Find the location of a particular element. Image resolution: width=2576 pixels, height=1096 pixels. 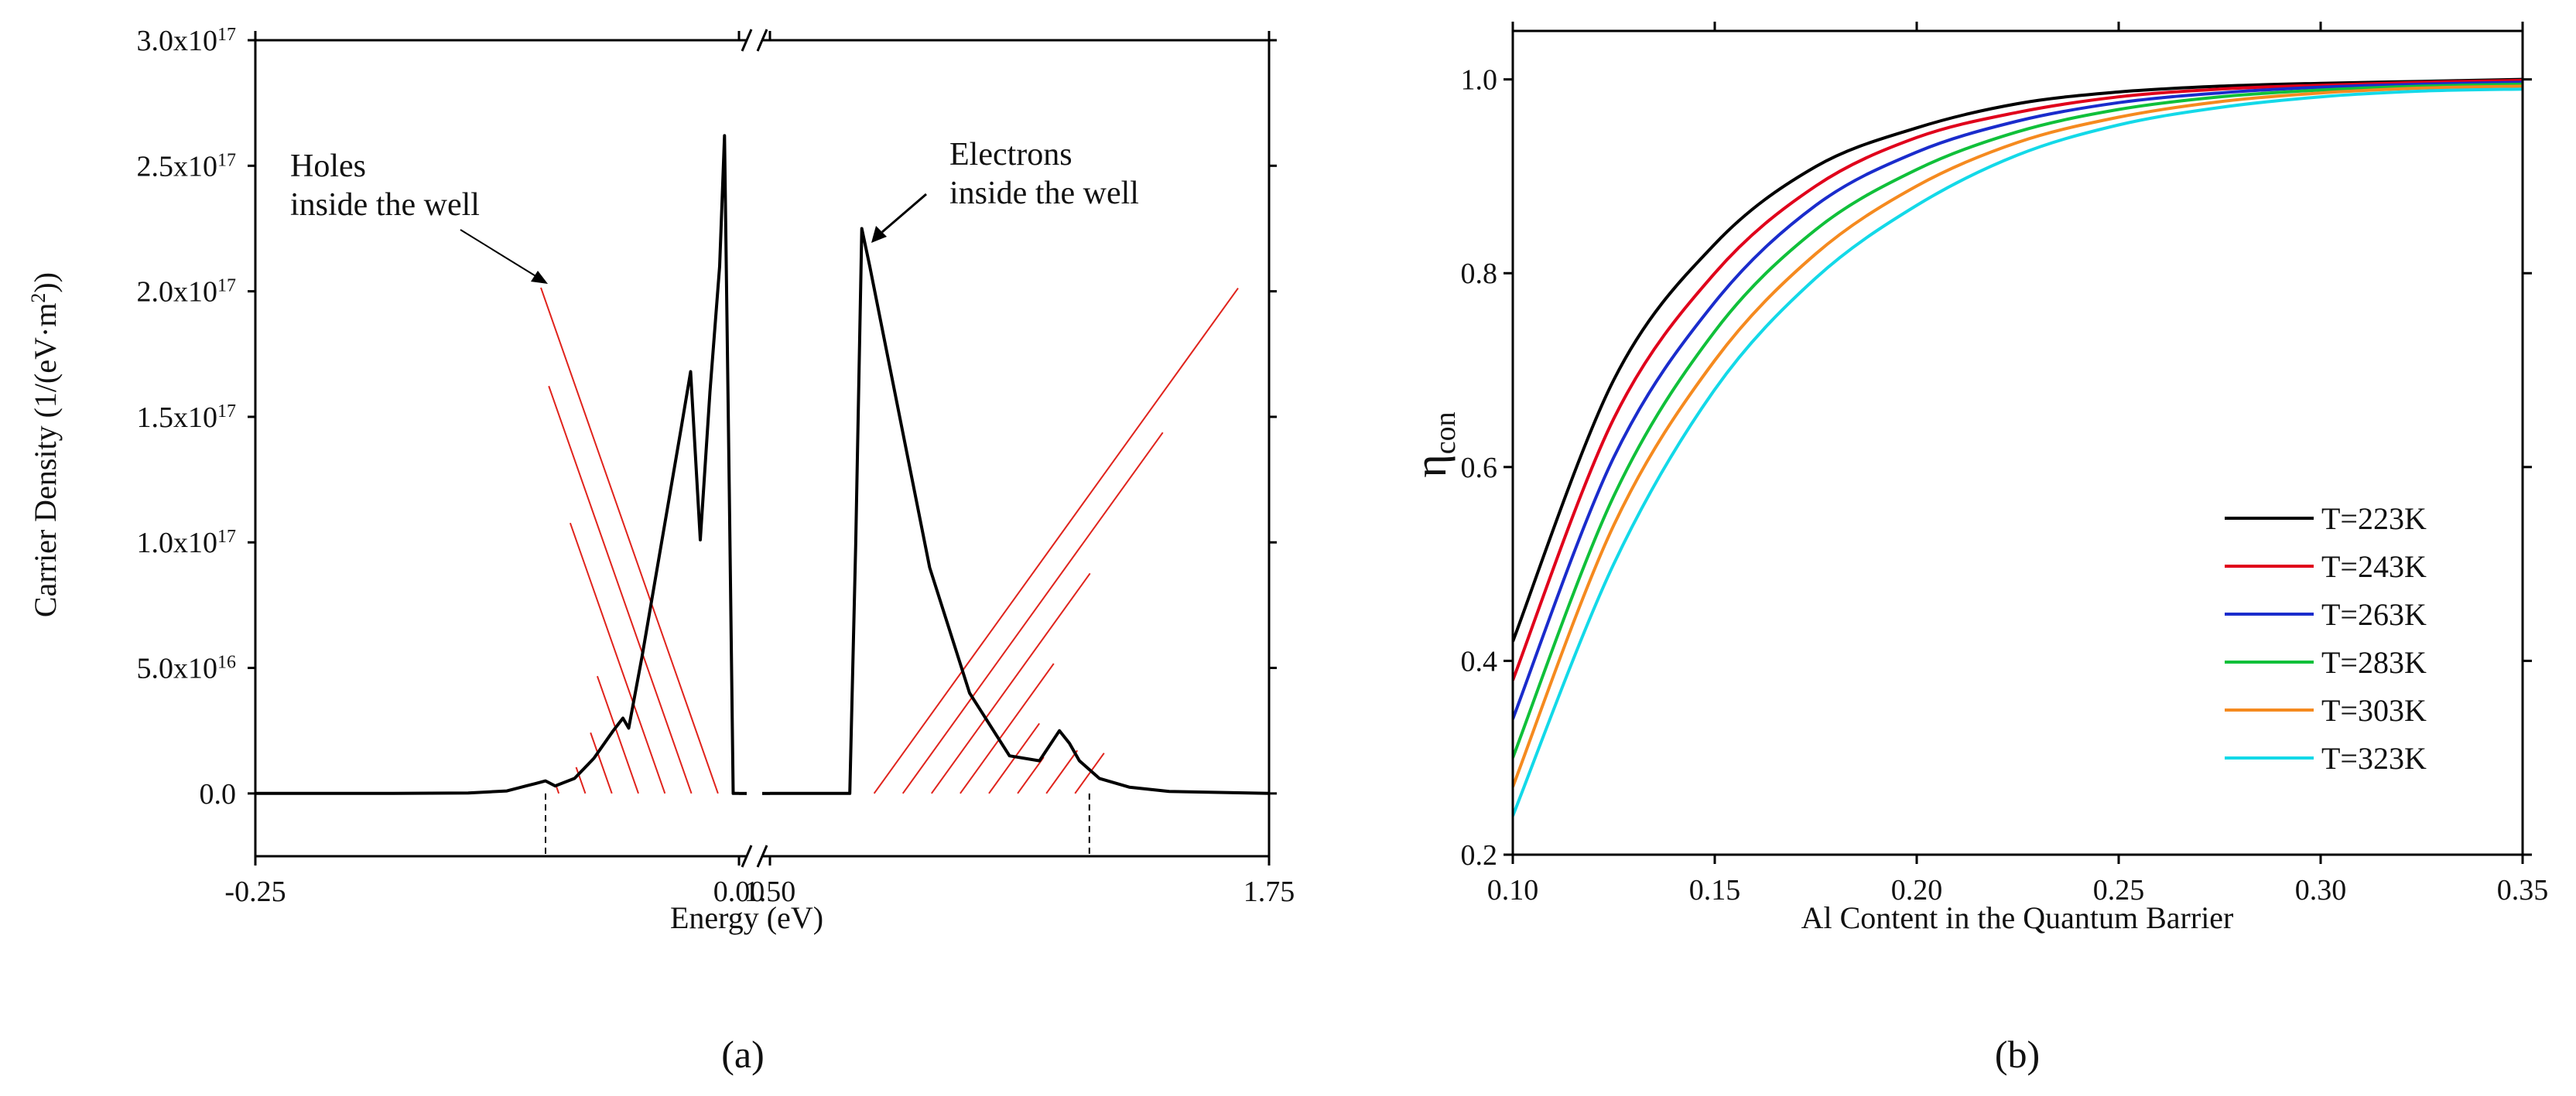

electrons-series-line is located at coordinates (1020, 511).